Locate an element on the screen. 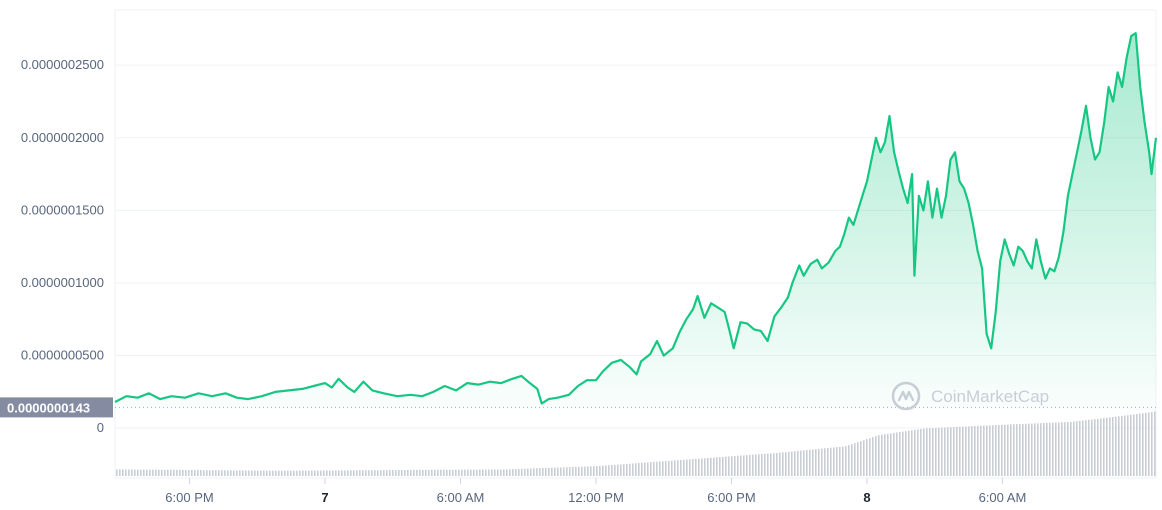 This screenshot has height=510, width=1162. x-tick-label-6: 6:00 AM is located at coordinates (1003, 497).